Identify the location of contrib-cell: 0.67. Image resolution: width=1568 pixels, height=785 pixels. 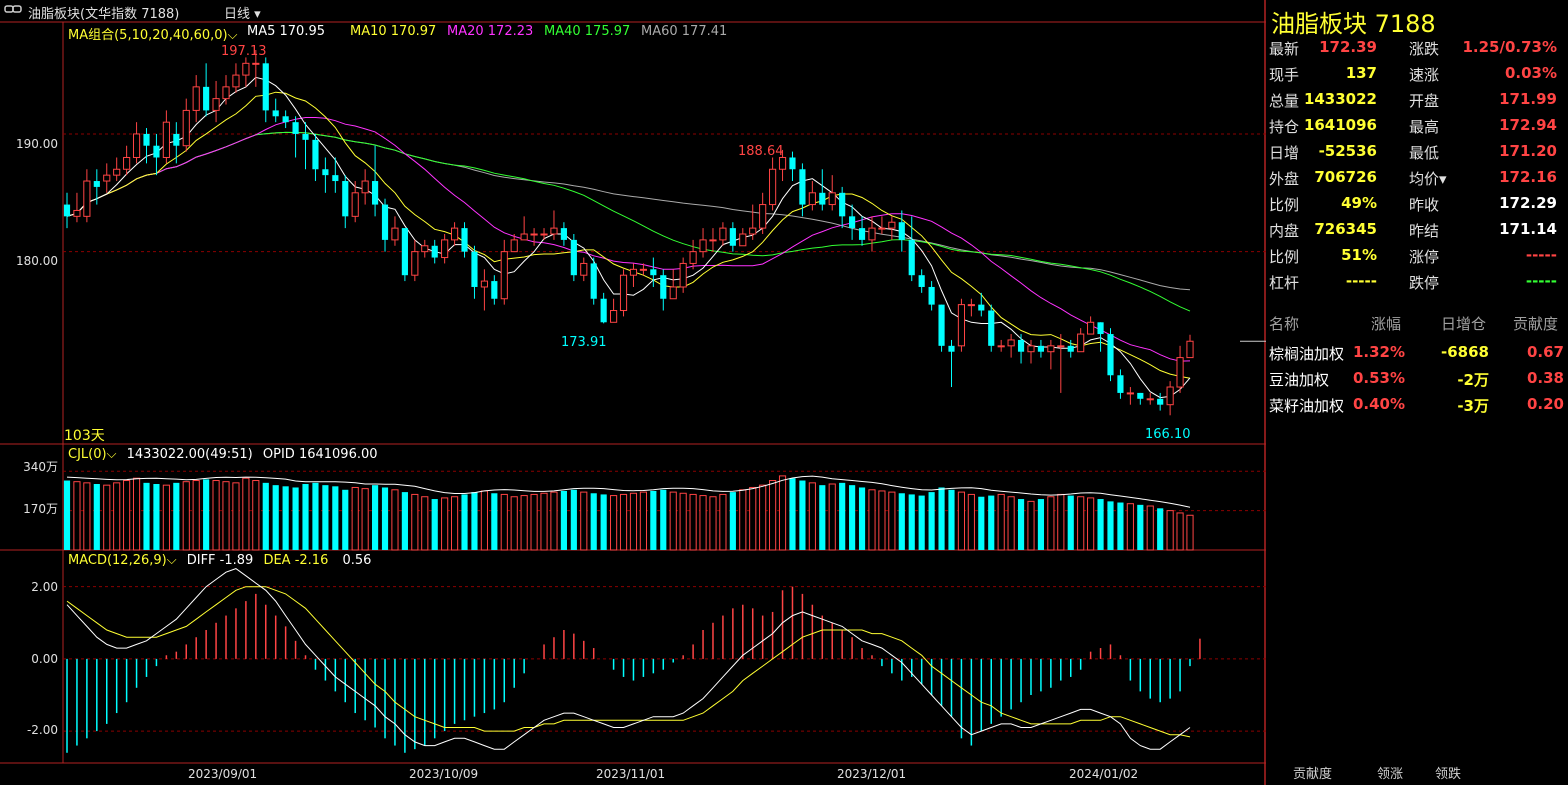
(1545, 352).